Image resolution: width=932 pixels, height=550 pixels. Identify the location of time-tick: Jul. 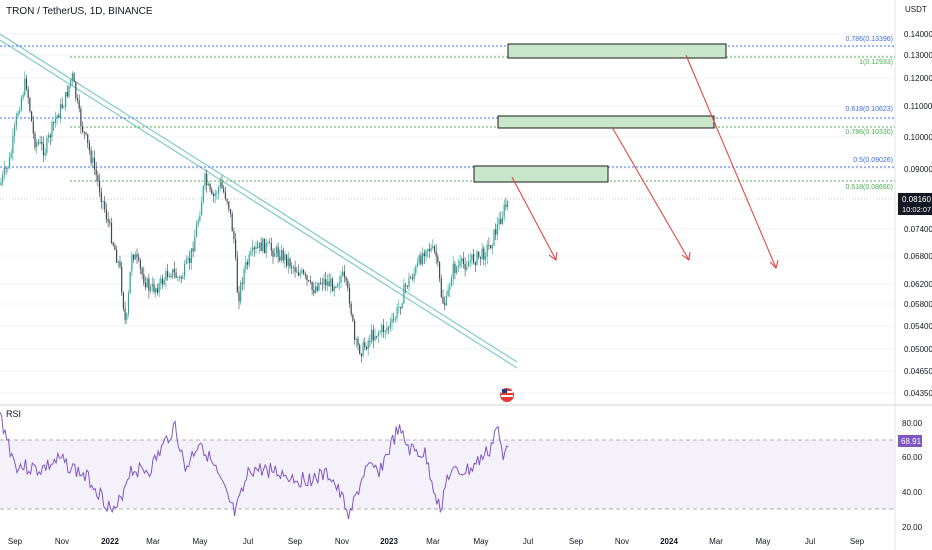
(810, 541).